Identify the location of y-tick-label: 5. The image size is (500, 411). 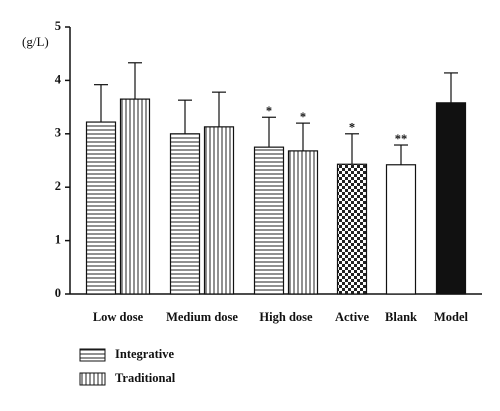
(58, 26).